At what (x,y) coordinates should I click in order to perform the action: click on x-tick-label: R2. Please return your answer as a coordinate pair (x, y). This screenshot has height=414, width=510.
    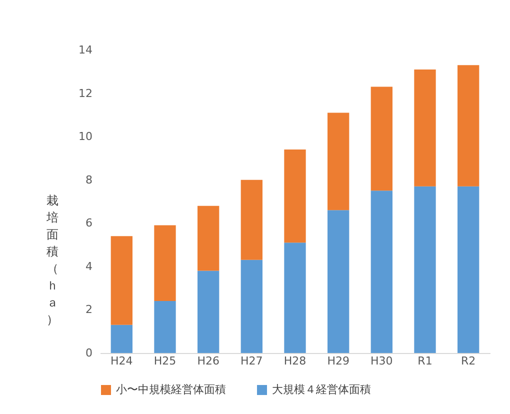
    Looking at the image, I should click on (468, 361).